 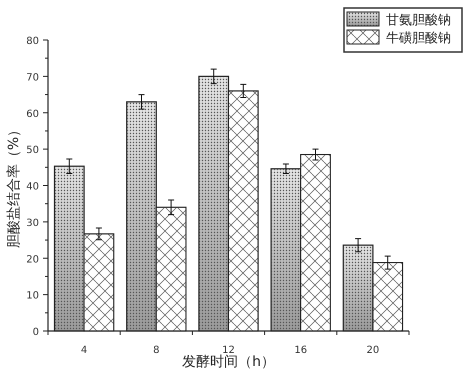 I want to click on x-tick-label: 20, so click(x=373, y=350).